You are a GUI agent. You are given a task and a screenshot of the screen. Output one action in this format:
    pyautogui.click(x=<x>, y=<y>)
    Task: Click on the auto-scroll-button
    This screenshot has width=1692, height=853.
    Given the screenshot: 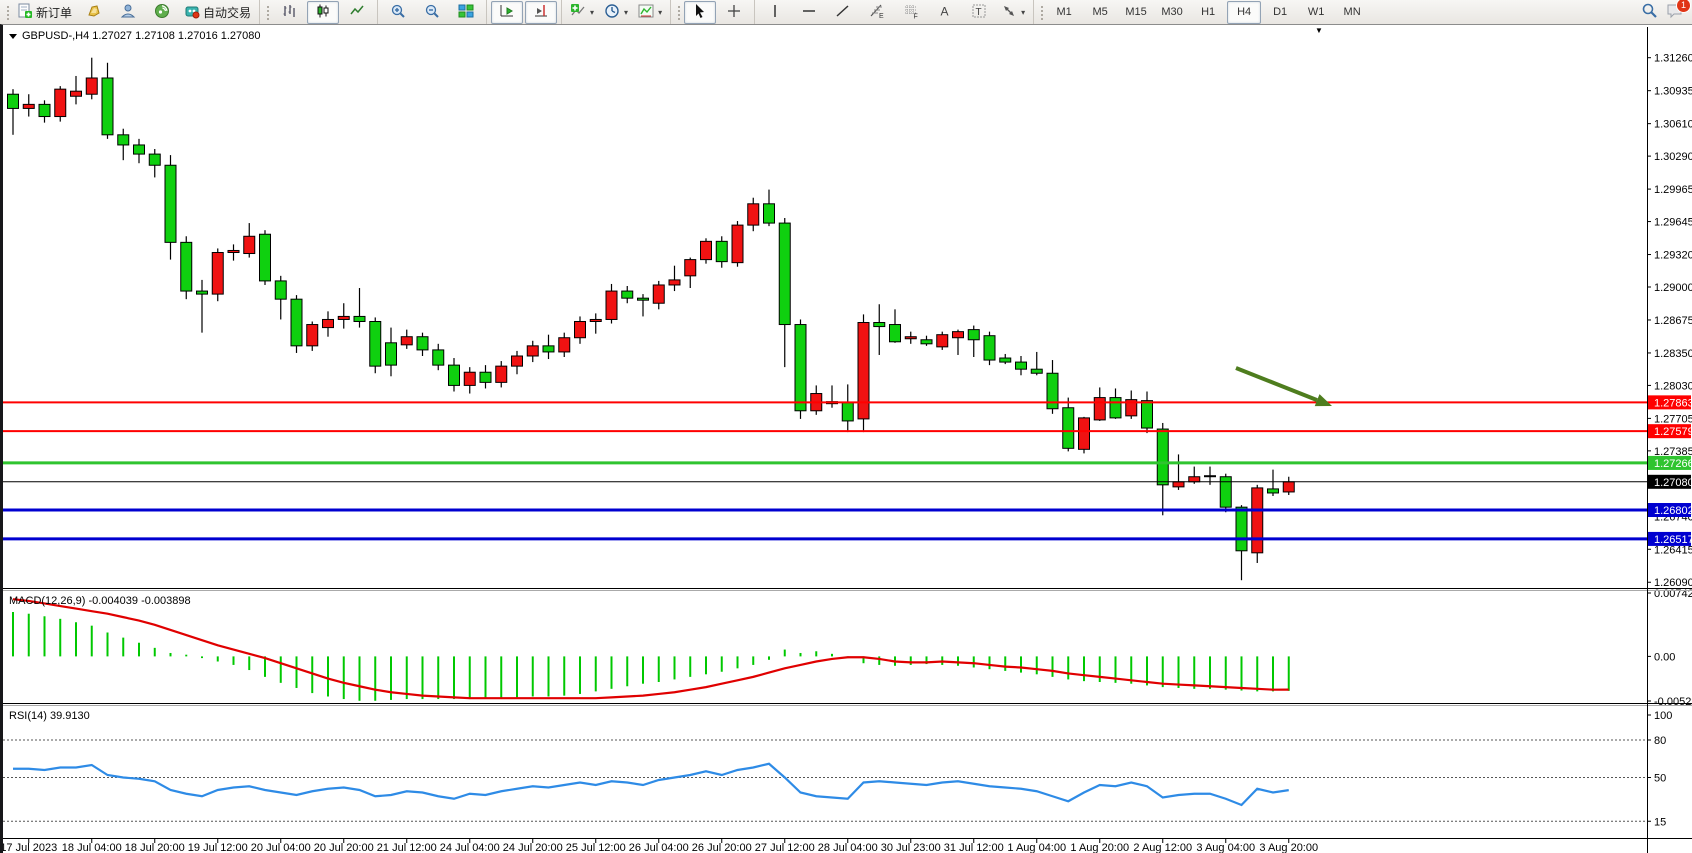 What is the action you would take?
    pyautogui.click(x=507, y=12)
    